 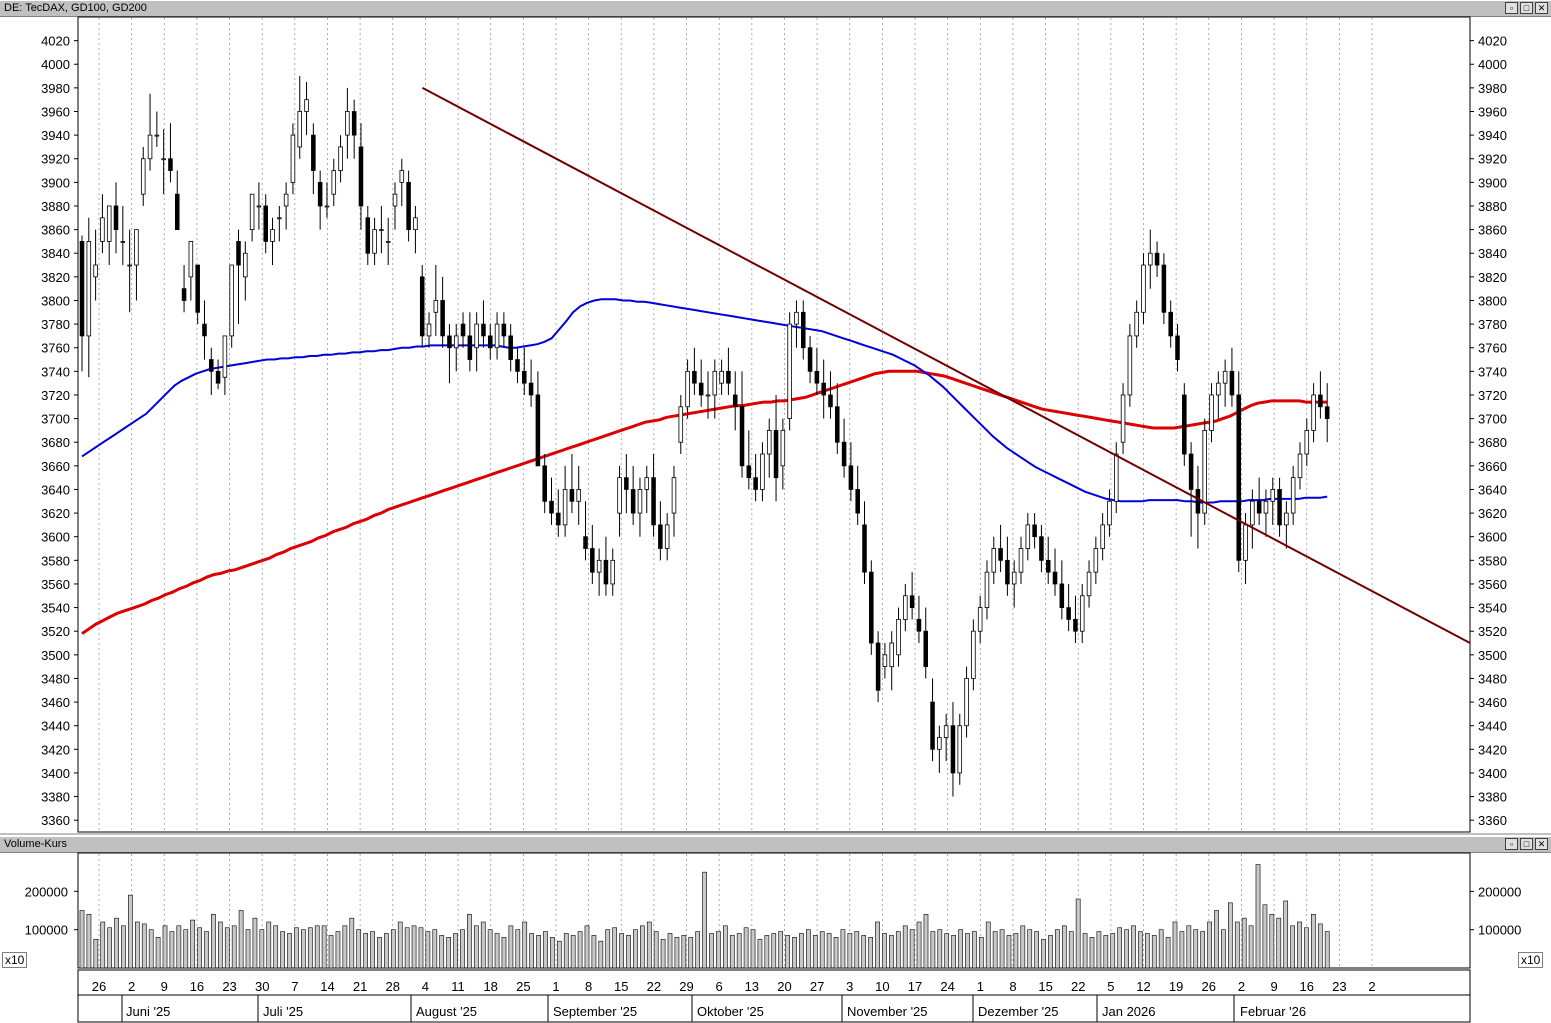 What do you see at coordinates (980, 986) in the screenshot?
I see `day-tick-label: 1` at bounding box center [980, 986].